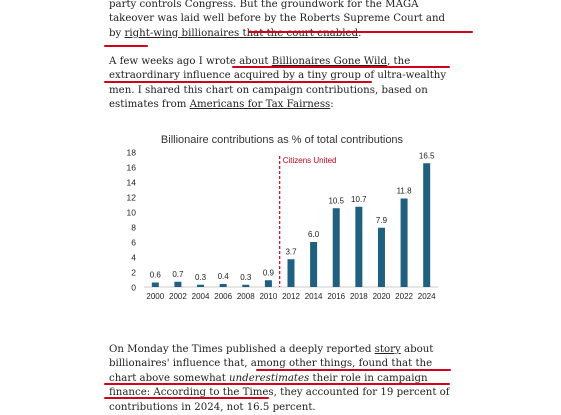  Describe the element at coordinates (336, 200) in the screenshot. I see `data-label: 10.5` at that location.